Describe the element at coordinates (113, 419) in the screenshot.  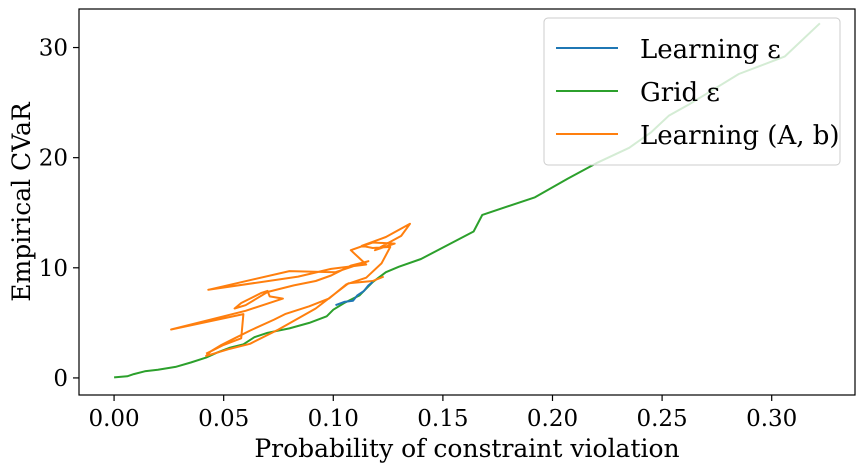
I see `x-tick-label: 0.00` at that location.